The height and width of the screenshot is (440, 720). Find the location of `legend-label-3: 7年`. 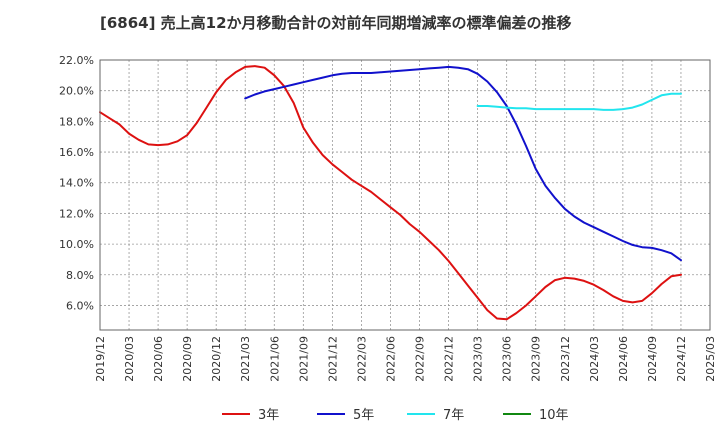

legend-label-3: 7年 is located at coordinates (453, 415).